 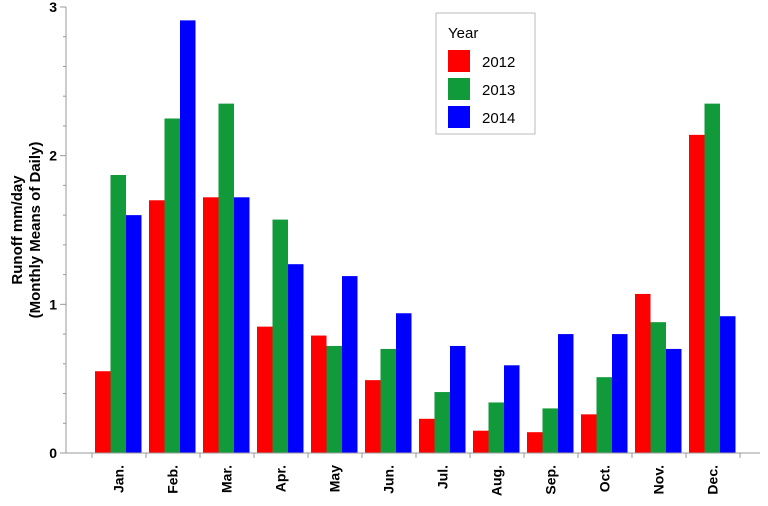 What do you see at coordinates (459, 61) in the screenshot?
I see `legend-swatch-2012` at bounding box center [459, 61].